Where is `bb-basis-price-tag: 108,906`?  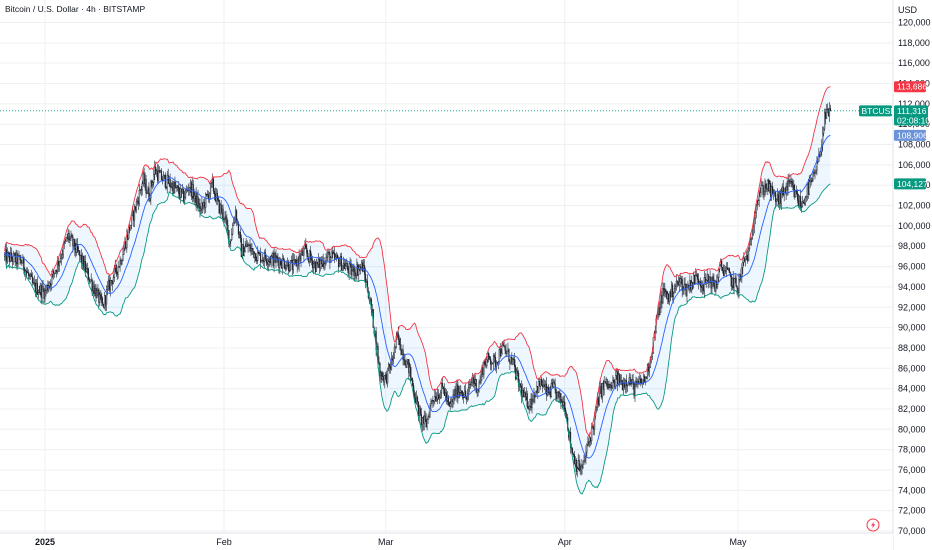 bb-basis-price-tag: 108,906 is located at coordinates (911, 135).